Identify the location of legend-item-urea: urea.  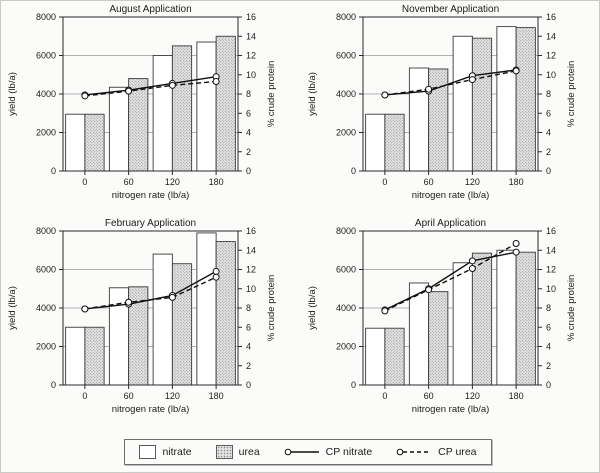
(237, 451).